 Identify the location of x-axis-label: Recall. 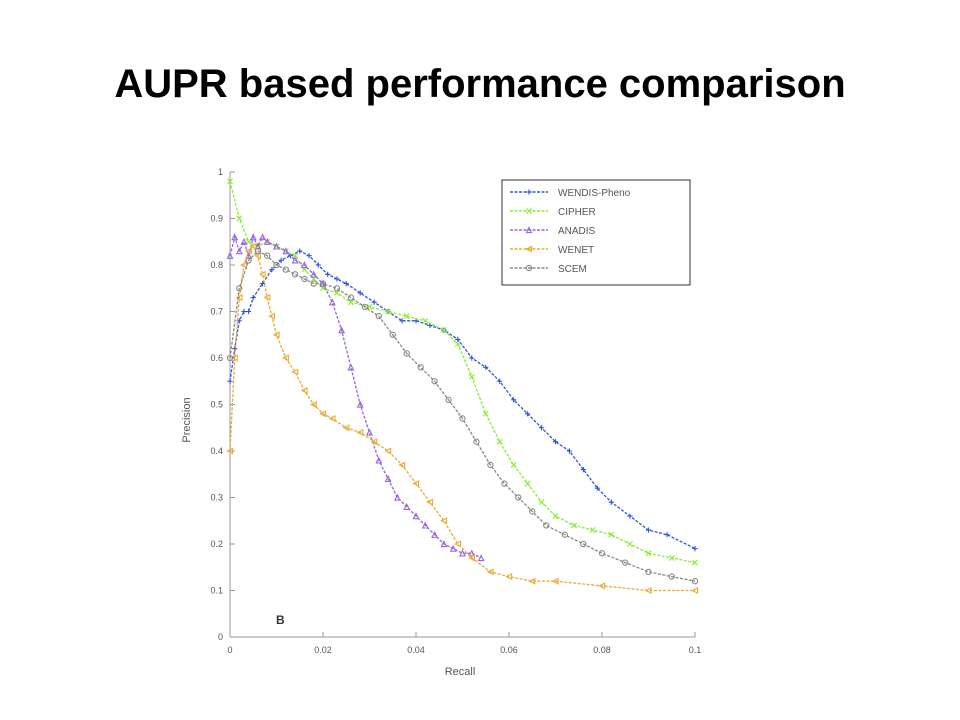
(460, 672).